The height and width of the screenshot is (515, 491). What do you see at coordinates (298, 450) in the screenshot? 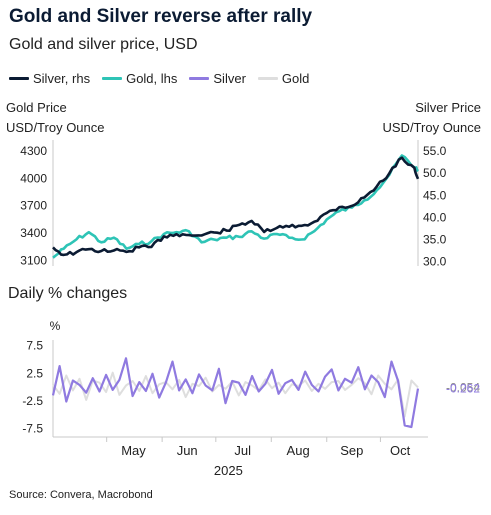
I see `x-axis-month-label: Aug` at bounding box center [298, 450].